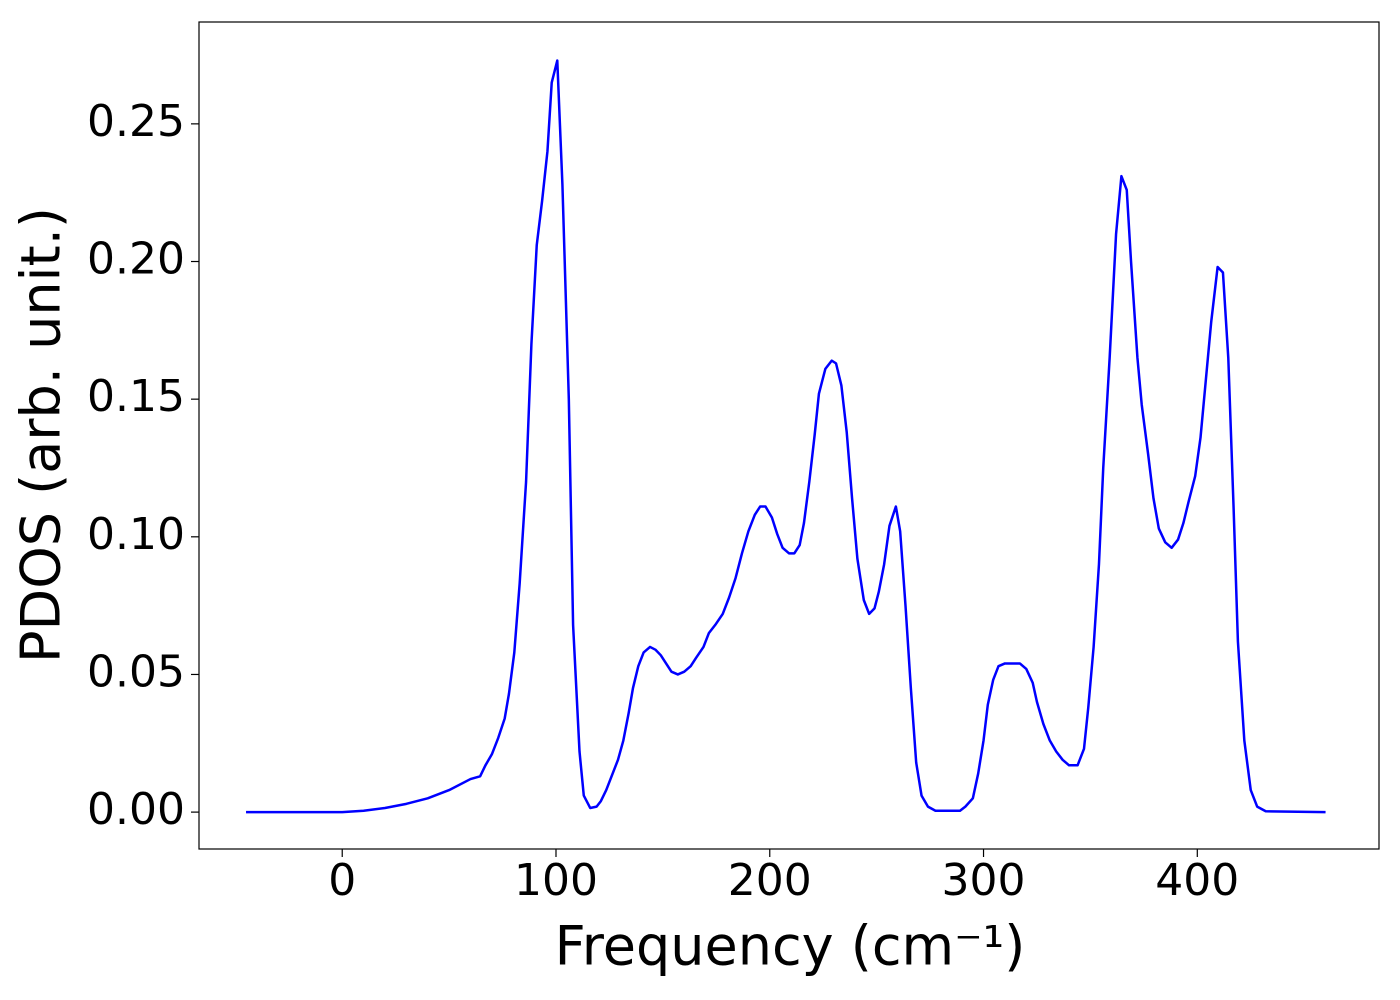  What do you see at coordinates (342, 880) in the screenshot?
I see `x-tick-label: 0` at bounding box center [342, 880].